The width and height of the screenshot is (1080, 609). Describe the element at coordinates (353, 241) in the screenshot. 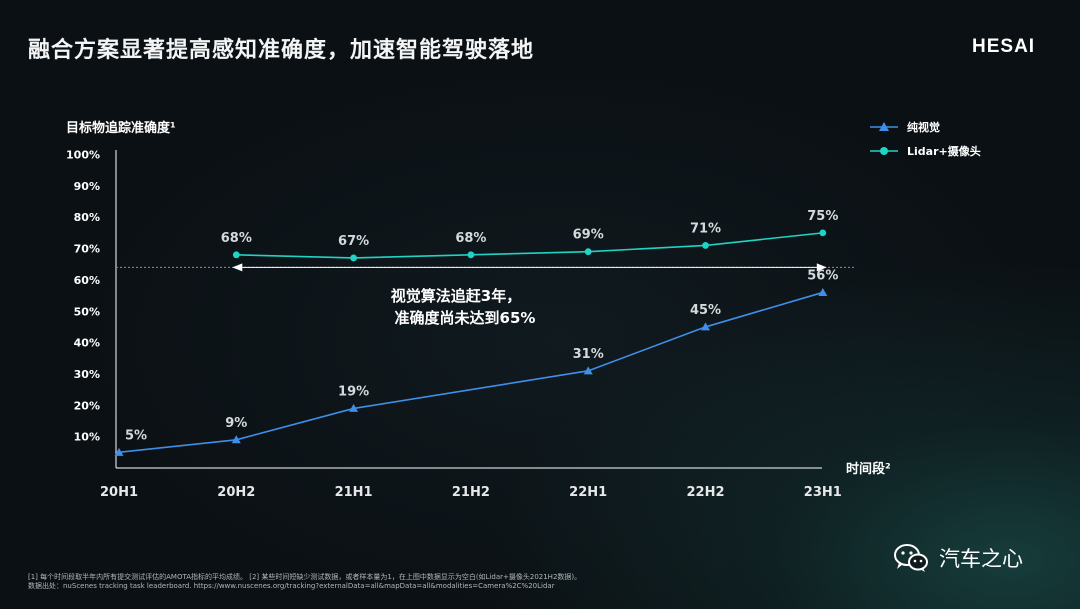

I see `label-lidar-21H1: 67%` at that location.